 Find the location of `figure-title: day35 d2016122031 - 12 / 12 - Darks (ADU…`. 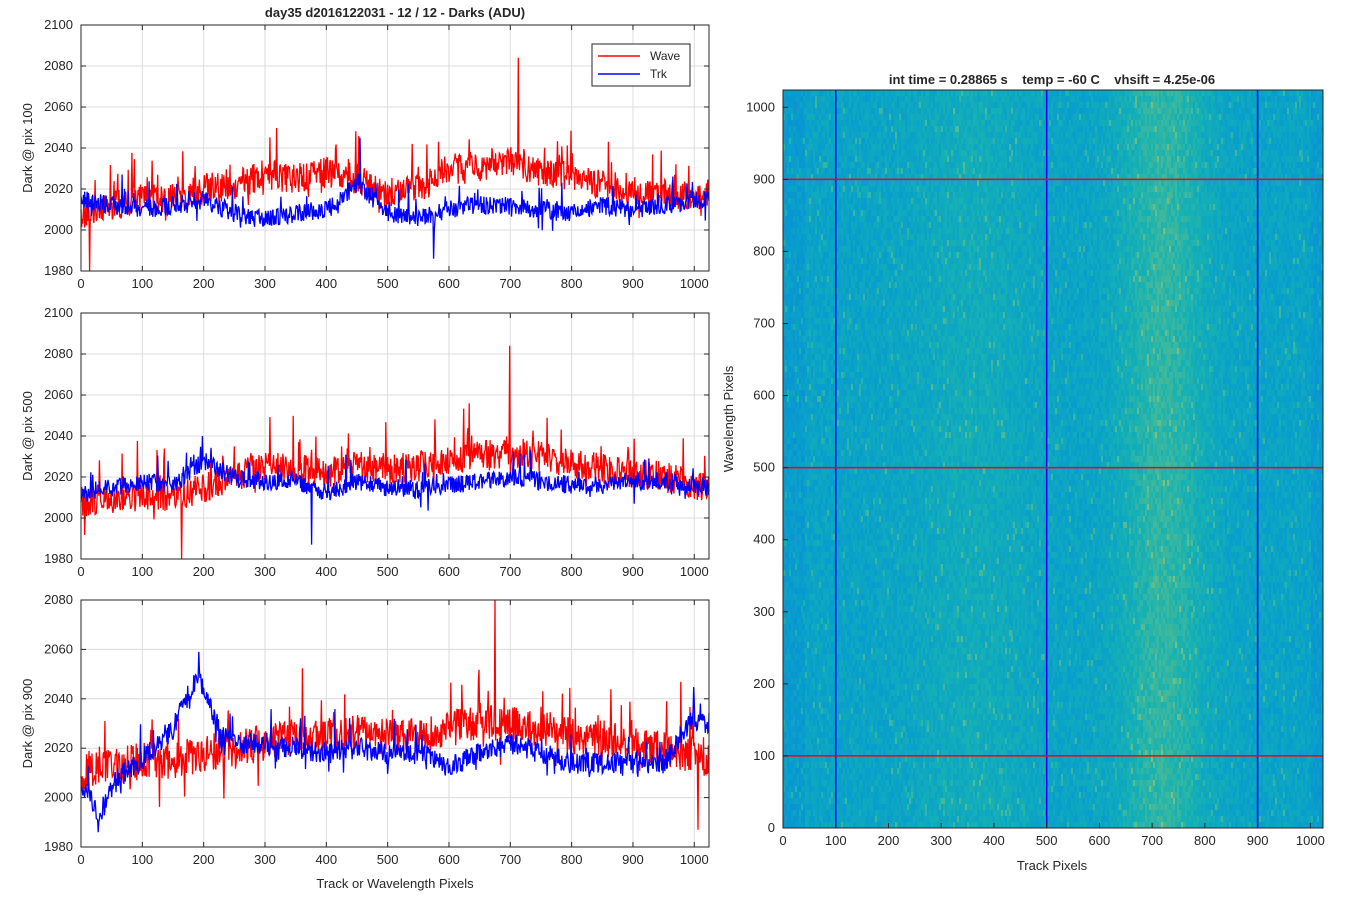

figure-title: day35 d2016122031 - 12 / 12 - Darks (ADU… is located at coordinates (395, 12).